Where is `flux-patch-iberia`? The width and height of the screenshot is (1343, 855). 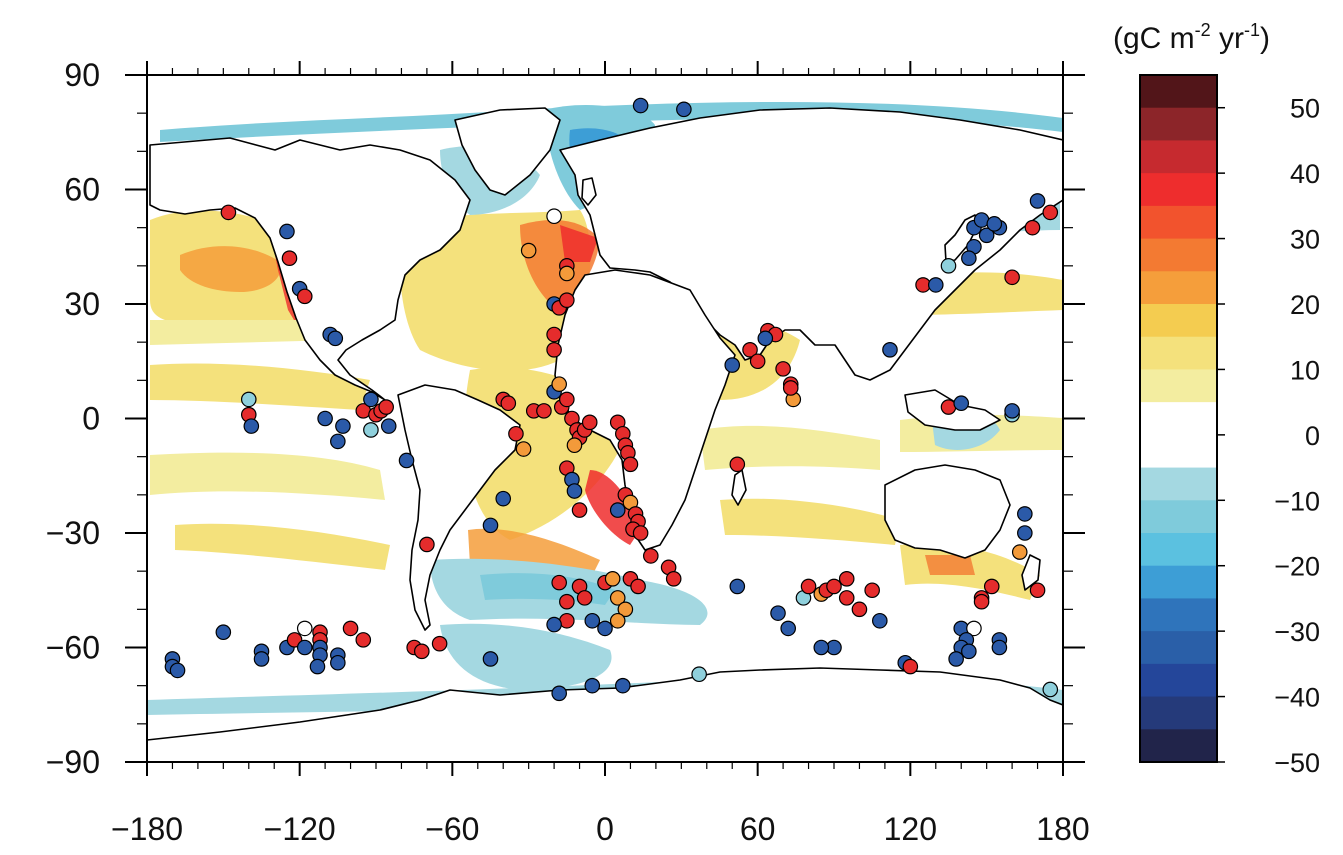
flux-patch-iberia is located at coordinates (579, 243).